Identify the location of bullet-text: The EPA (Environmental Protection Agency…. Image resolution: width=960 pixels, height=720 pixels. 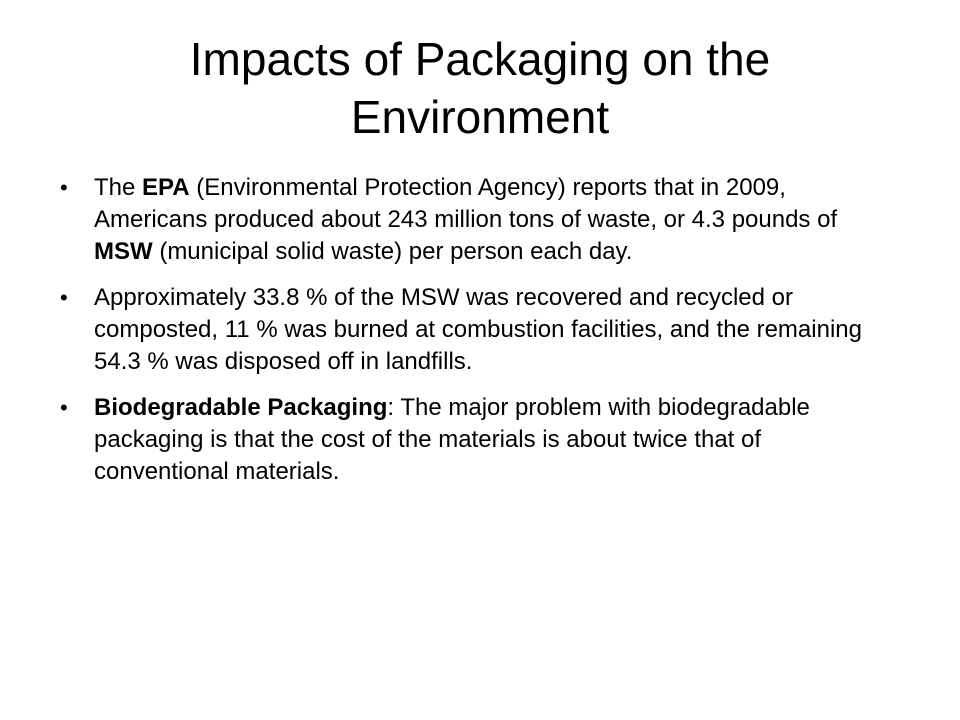
(465, 219).